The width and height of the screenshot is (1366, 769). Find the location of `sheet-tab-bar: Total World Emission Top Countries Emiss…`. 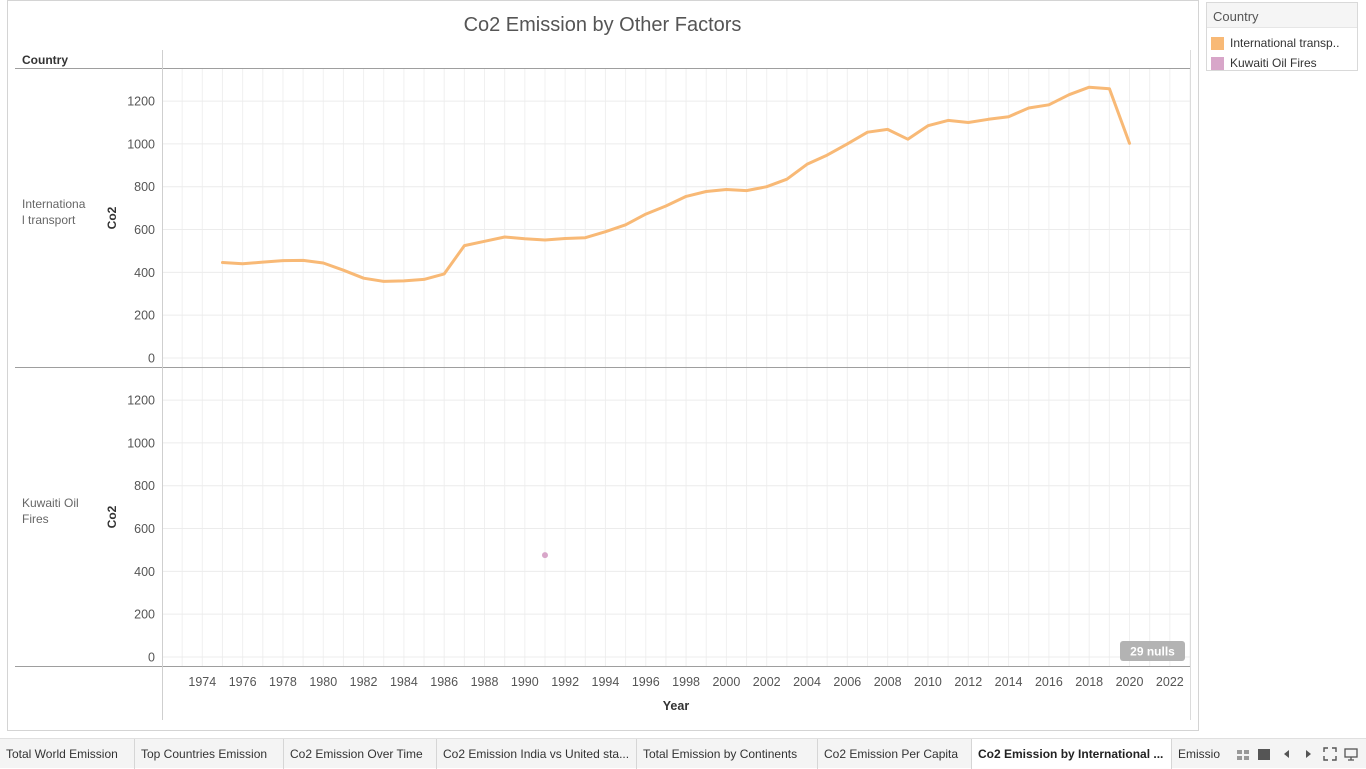

sheet-tab-bar: Total World Emission Top Countries Emiss… is located at coordinates (683, 753).